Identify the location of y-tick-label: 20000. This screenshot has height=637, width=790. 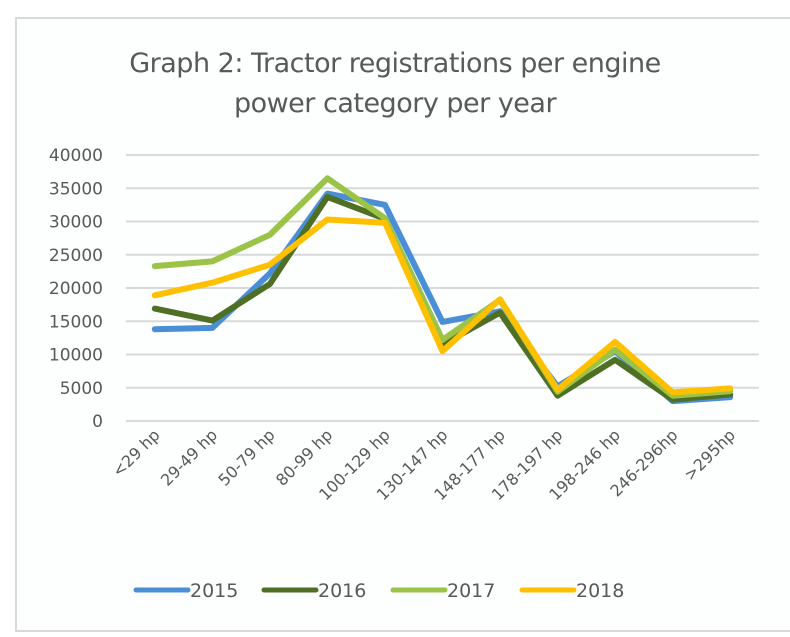
(76, 289).